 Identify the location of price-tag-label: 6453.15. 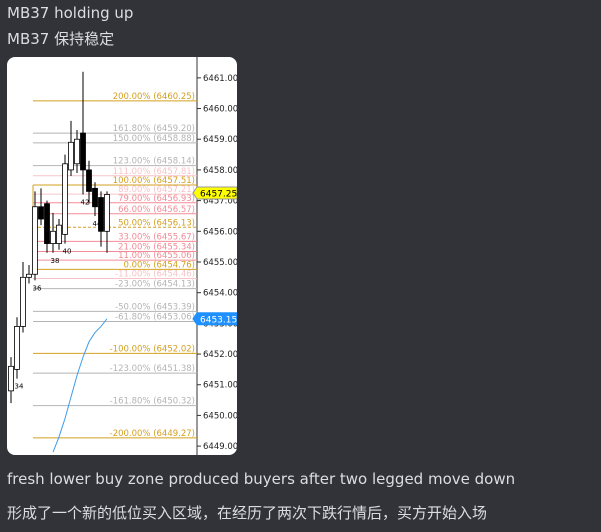
(218, 320).